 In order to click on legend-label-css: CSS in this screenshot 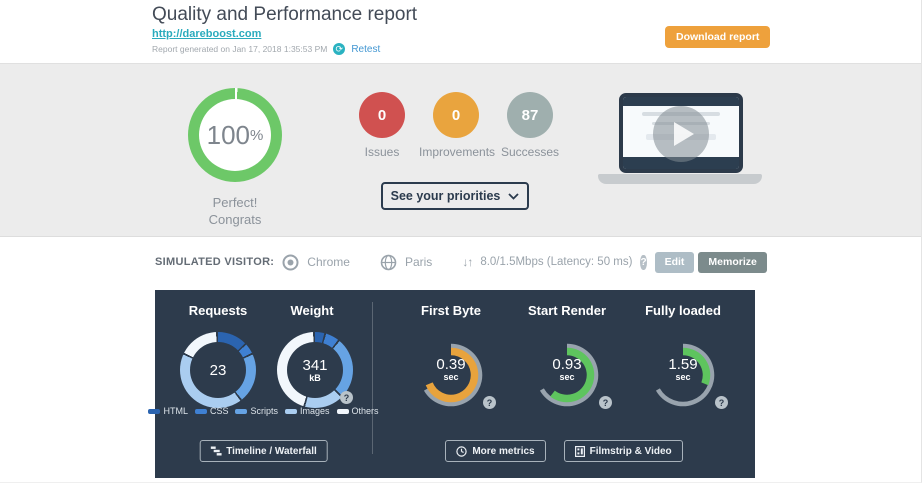, I will do `click(219, 411)`.